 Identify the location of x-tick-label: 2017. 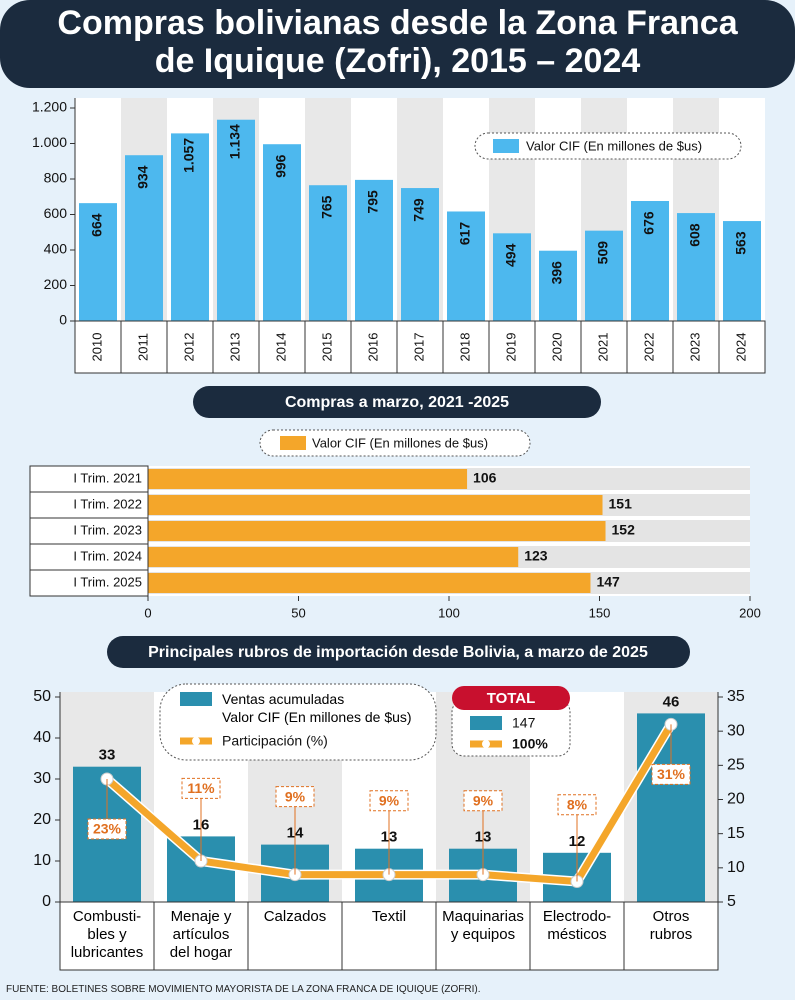
(418, 347).